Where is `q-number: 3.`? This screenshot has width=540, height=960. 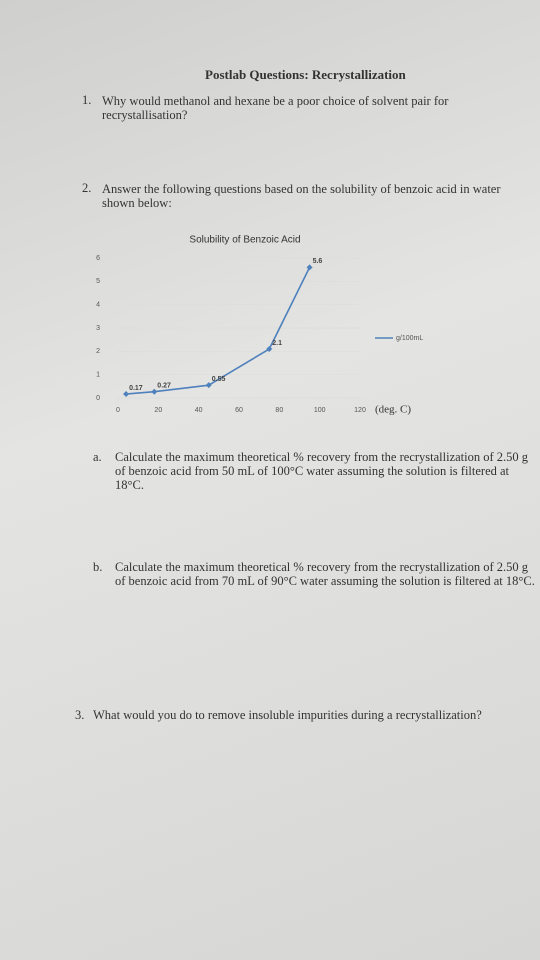
q-number: 3. is located at coordinates (80, 715).